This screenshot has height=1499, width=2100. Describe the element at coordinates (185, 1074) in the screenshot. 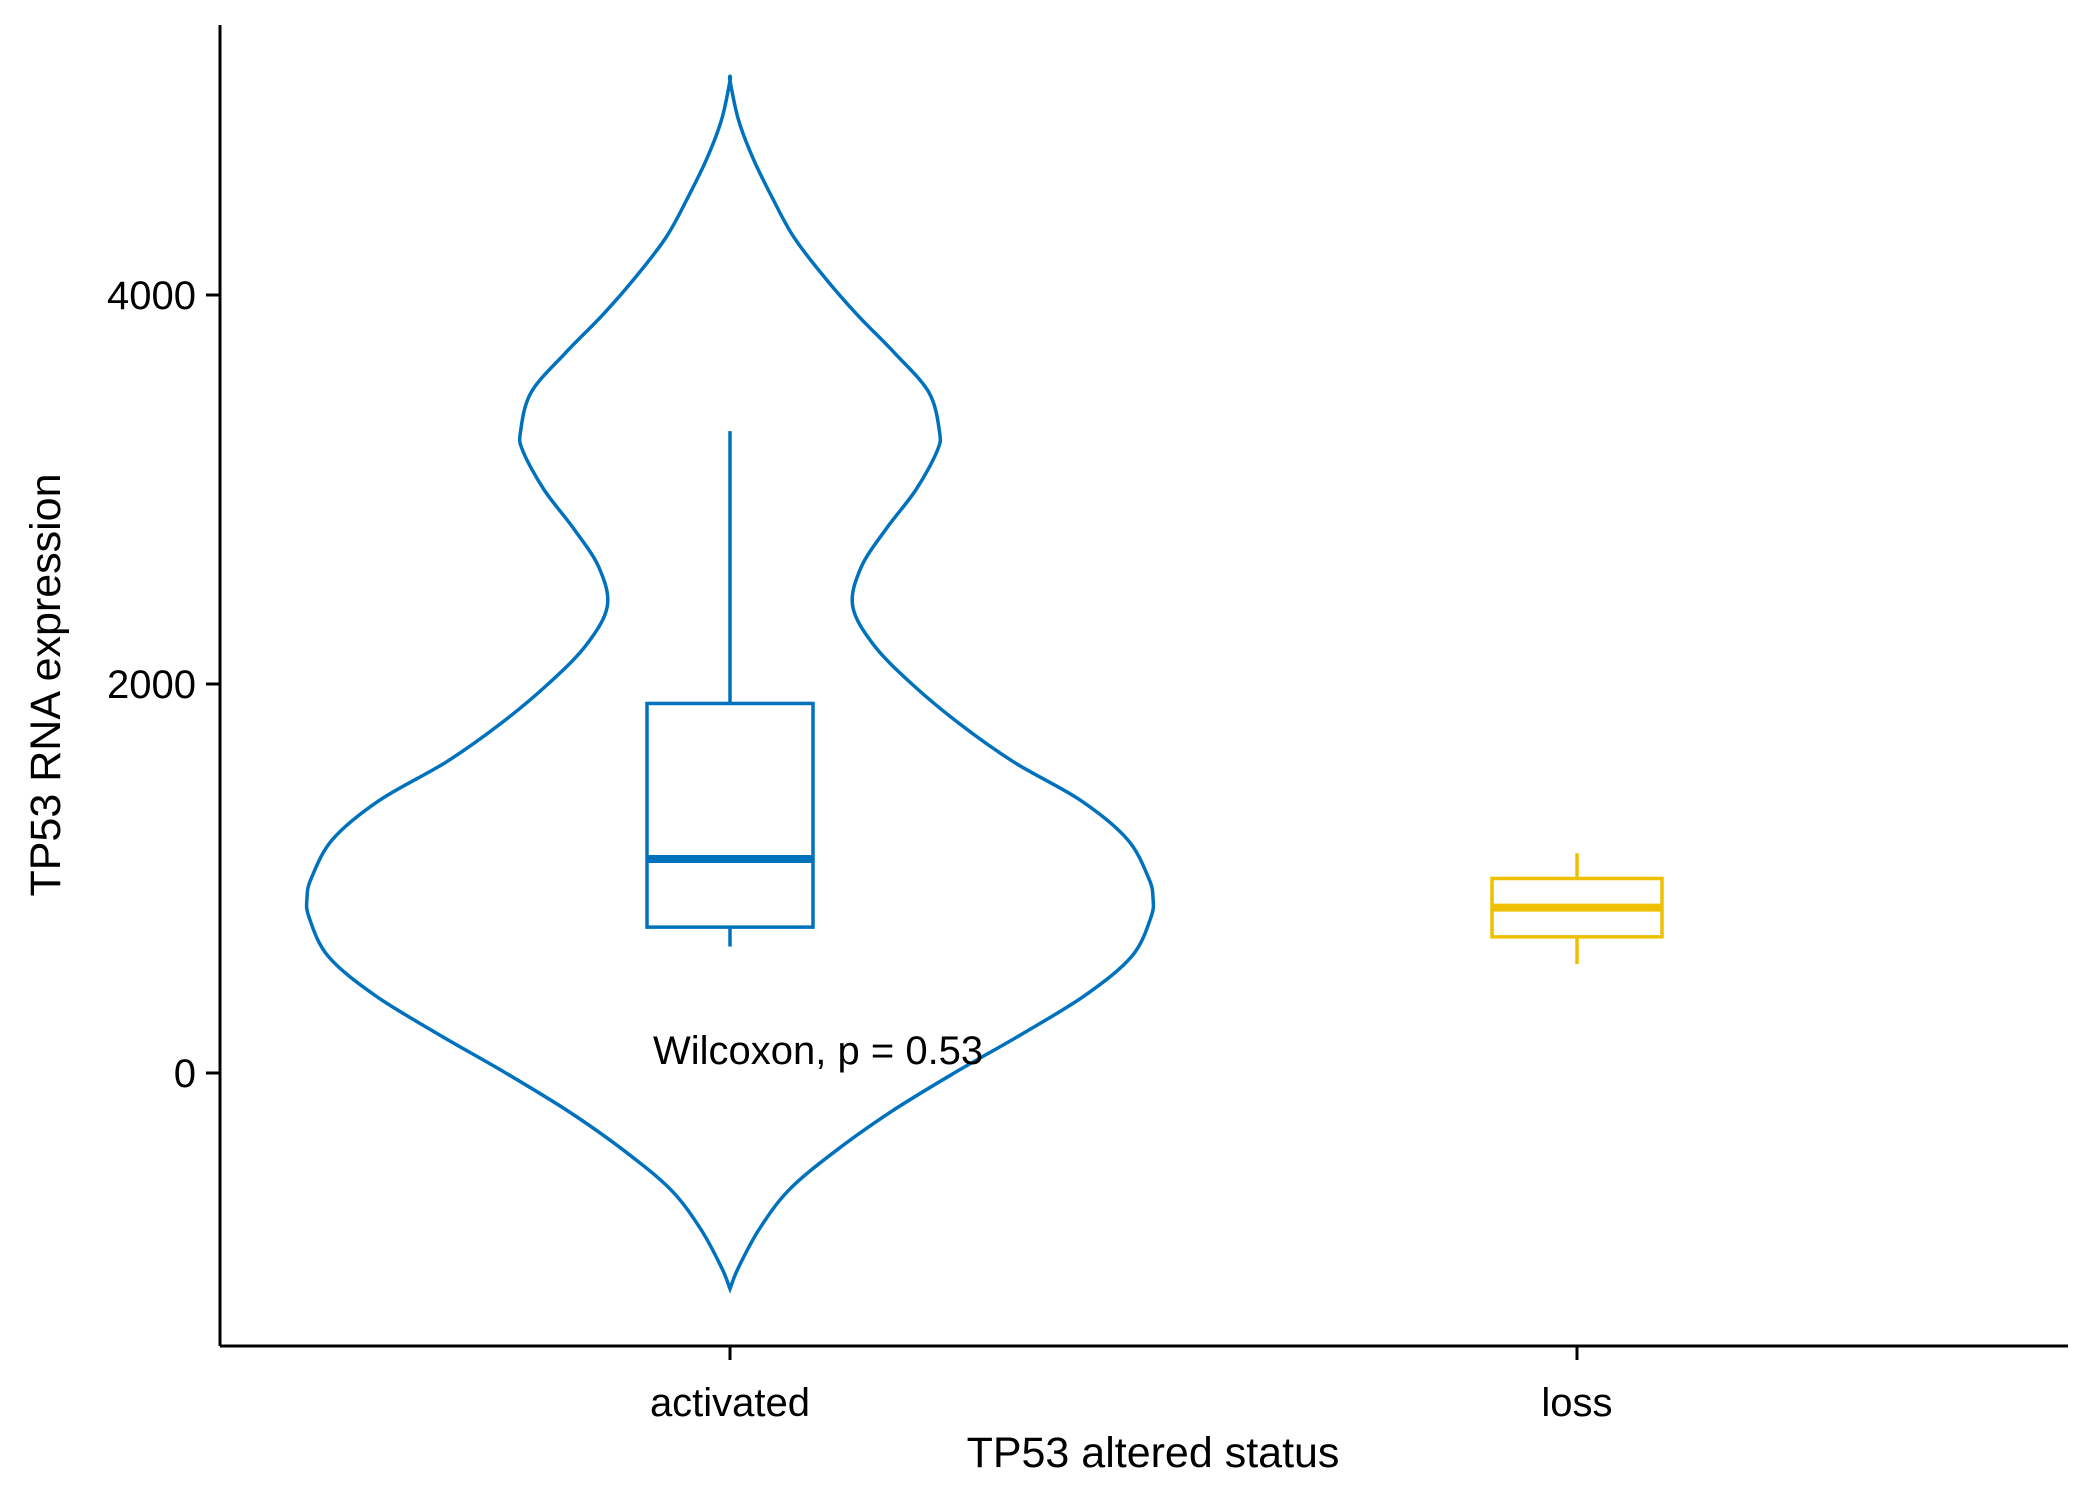

I see `y-tick-label: 0` at that location.